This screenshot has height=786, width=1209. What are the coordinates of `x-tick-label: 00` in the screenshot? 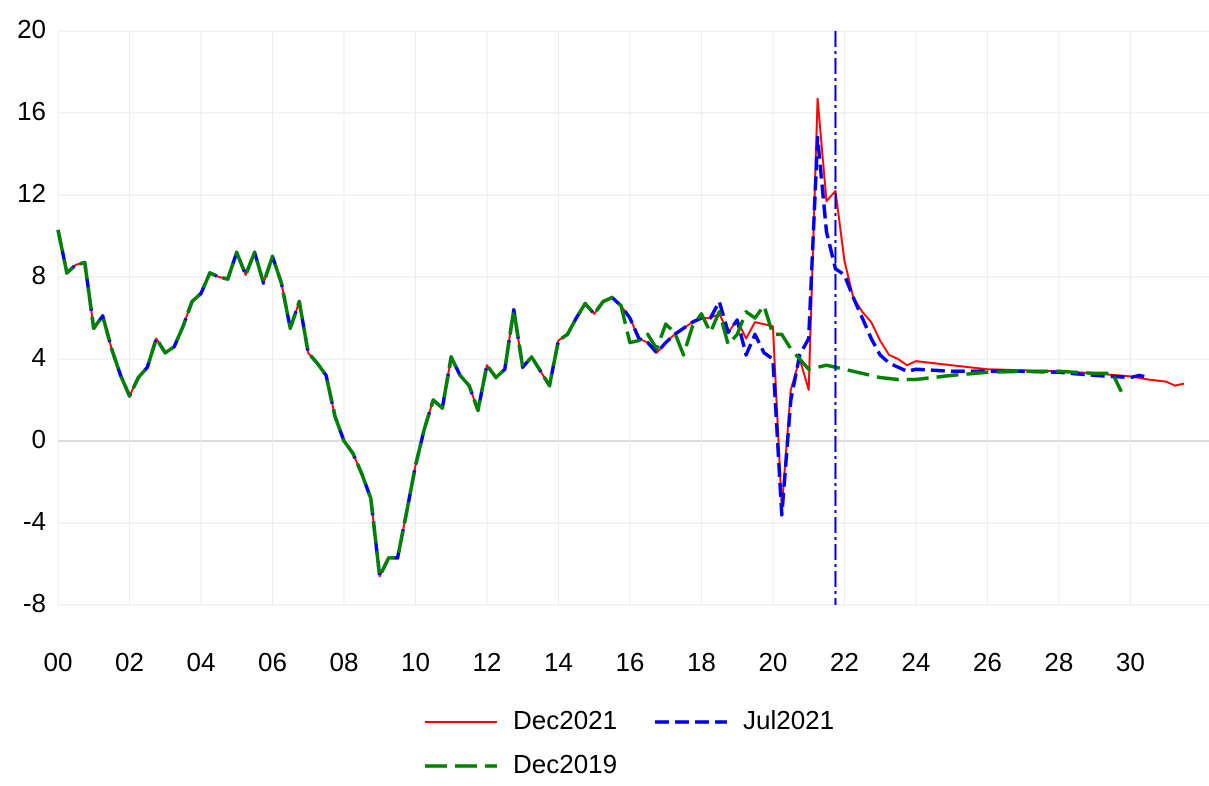 It's located at (58, 662).